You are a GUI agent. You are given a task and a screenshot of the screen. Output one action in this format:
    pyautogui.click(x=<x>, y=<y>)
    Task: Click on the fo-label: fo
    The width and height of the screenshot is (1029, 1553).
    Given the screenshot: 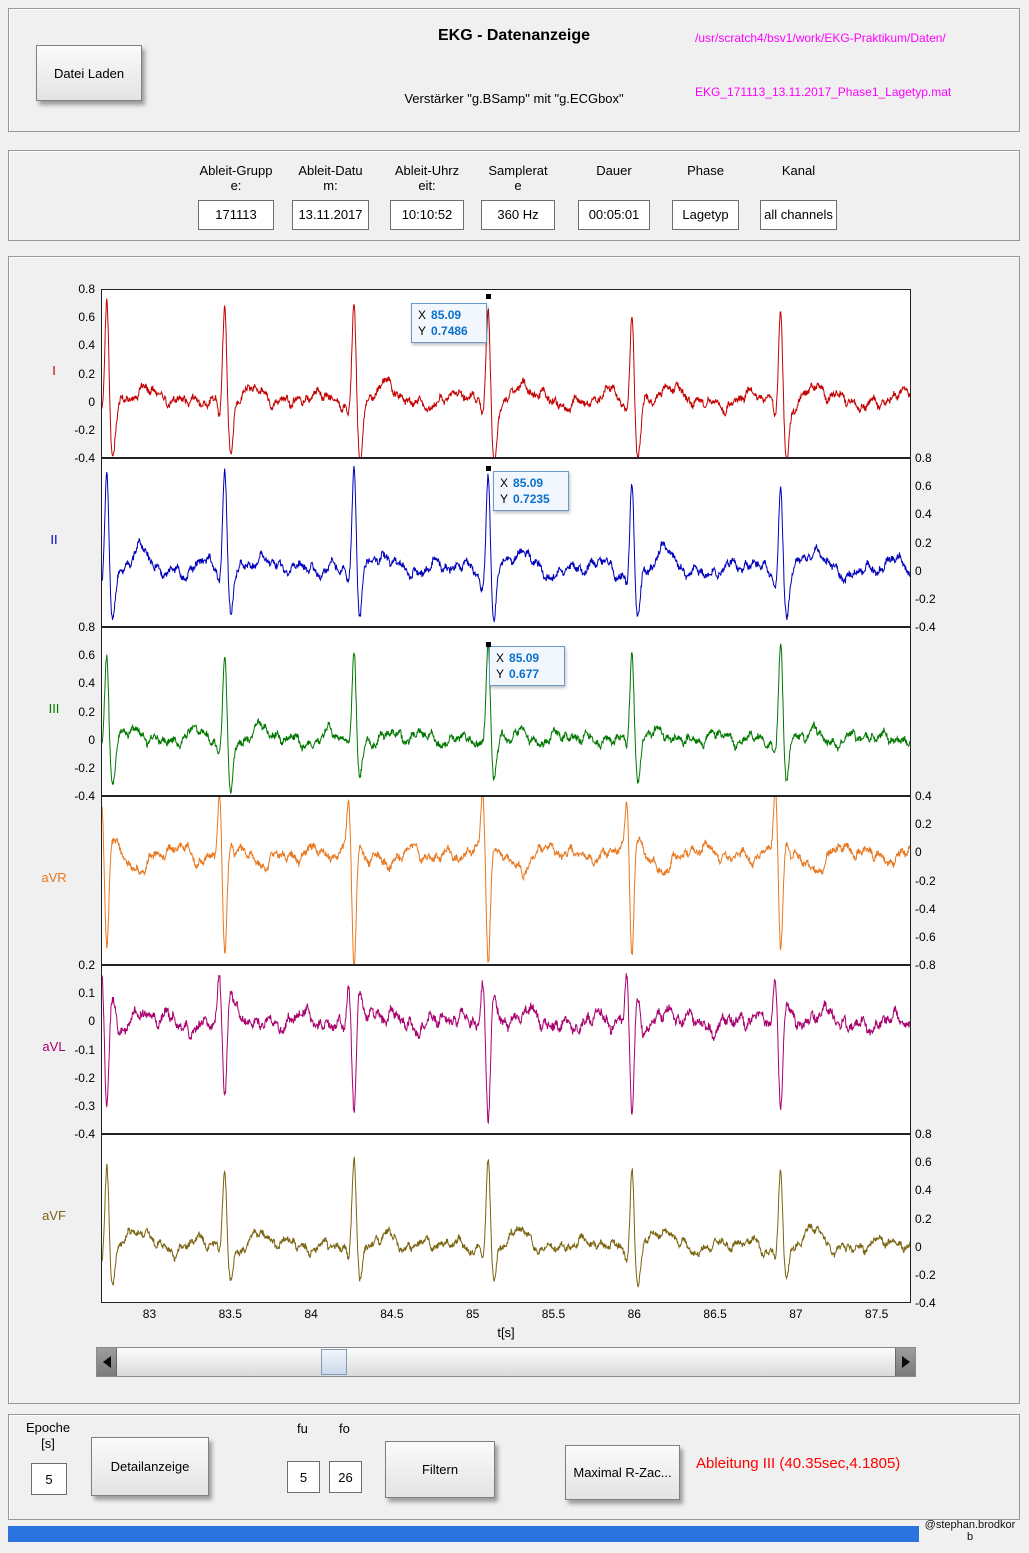 What is the action you would take?
    pyautogui.click(x=344, y=1428)
    